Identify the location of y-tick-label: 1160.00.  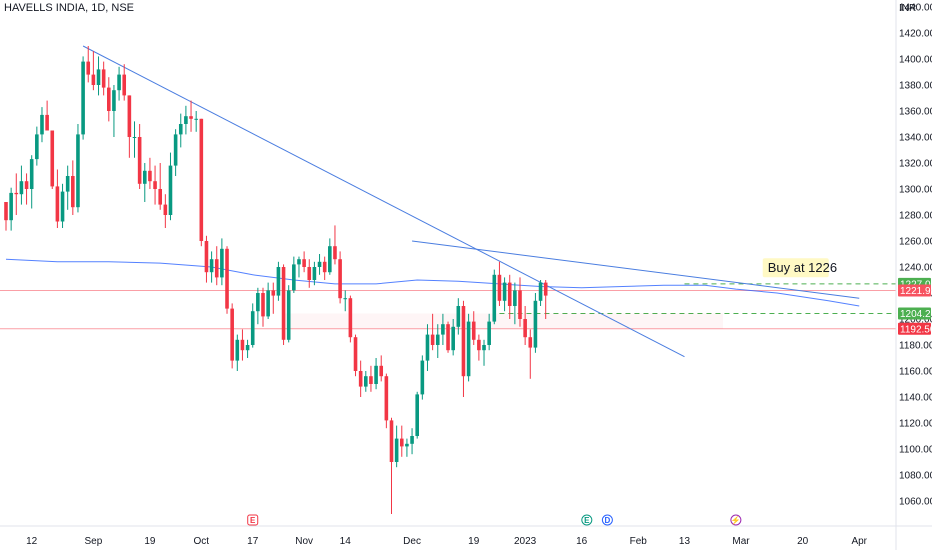
(915, 372).